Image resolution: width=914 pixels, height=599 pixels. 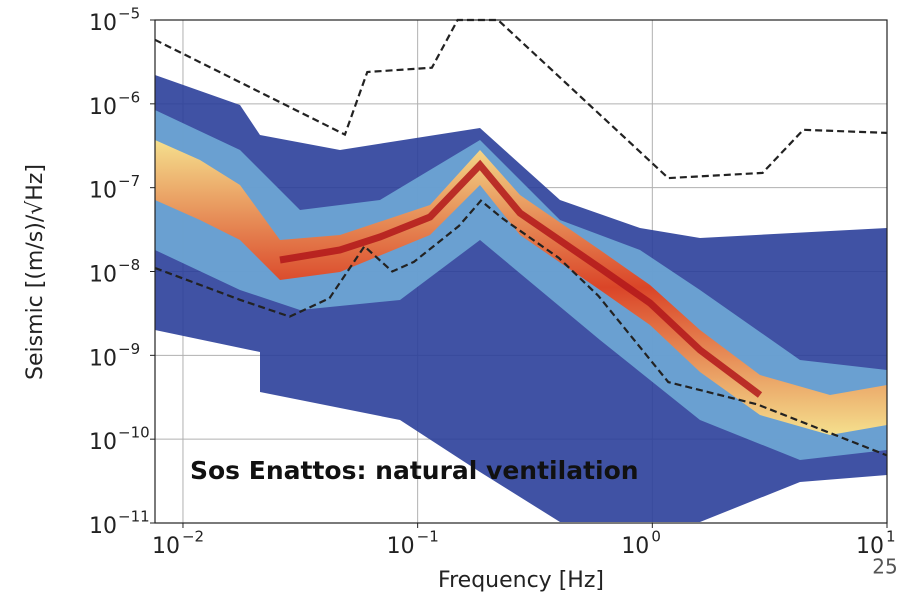 I want to click on x-tick-exponent: −1, so click(x=428, y=537).